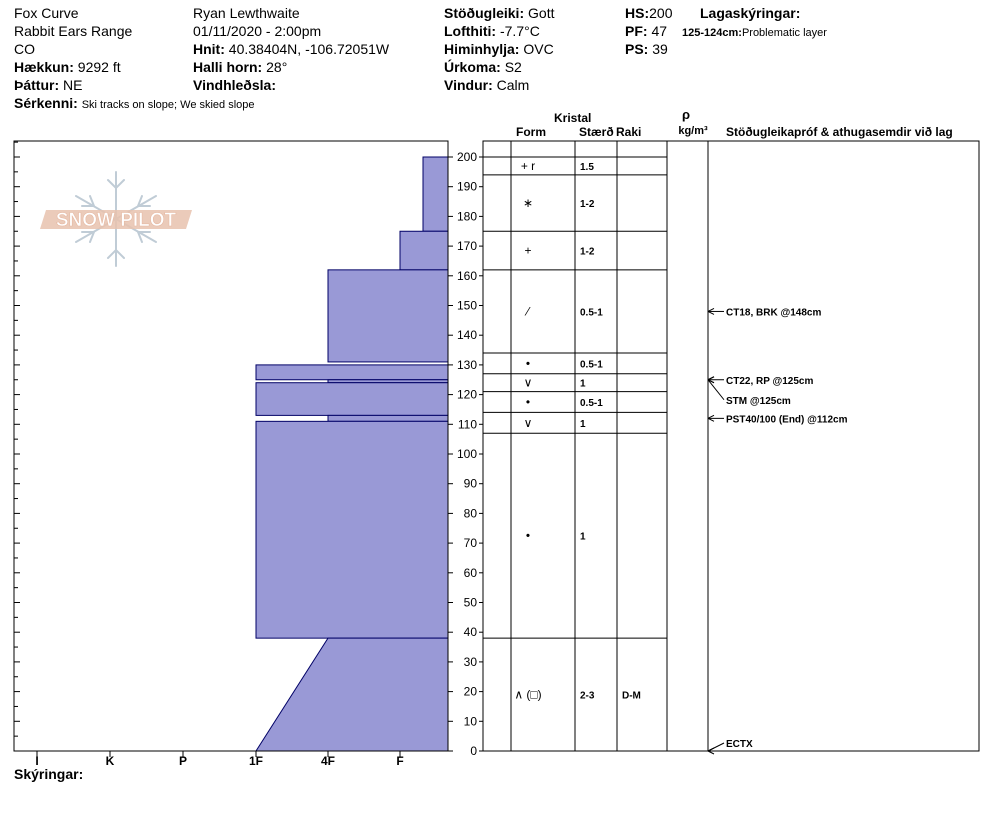 This screenshot has width=994, height=840. Describe the element at coordinates (116, 220) in the screenshot. I see `logo-text: SNOW PILOT` at that location.